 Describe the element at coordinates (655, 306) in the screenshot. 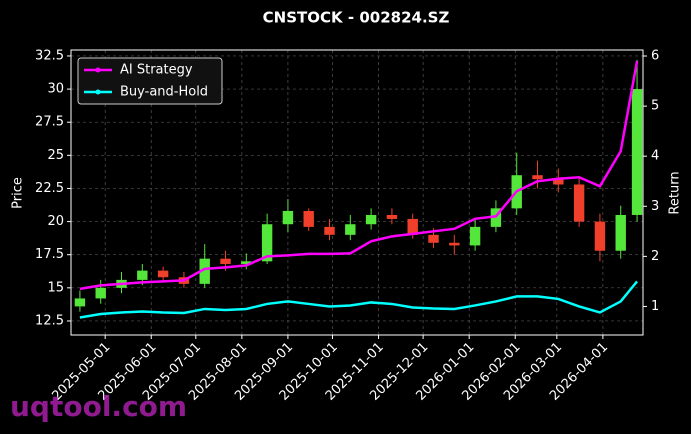

I see `y2-tick-label: 1` at that location.